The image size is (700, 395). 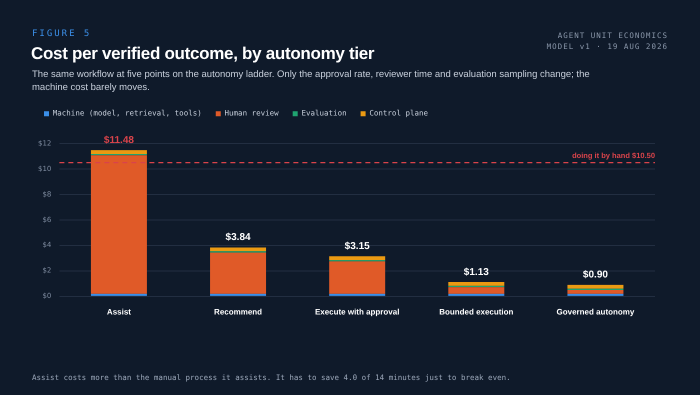 I want to click on caption: FIGURE 5, so click(x=62, y=34).